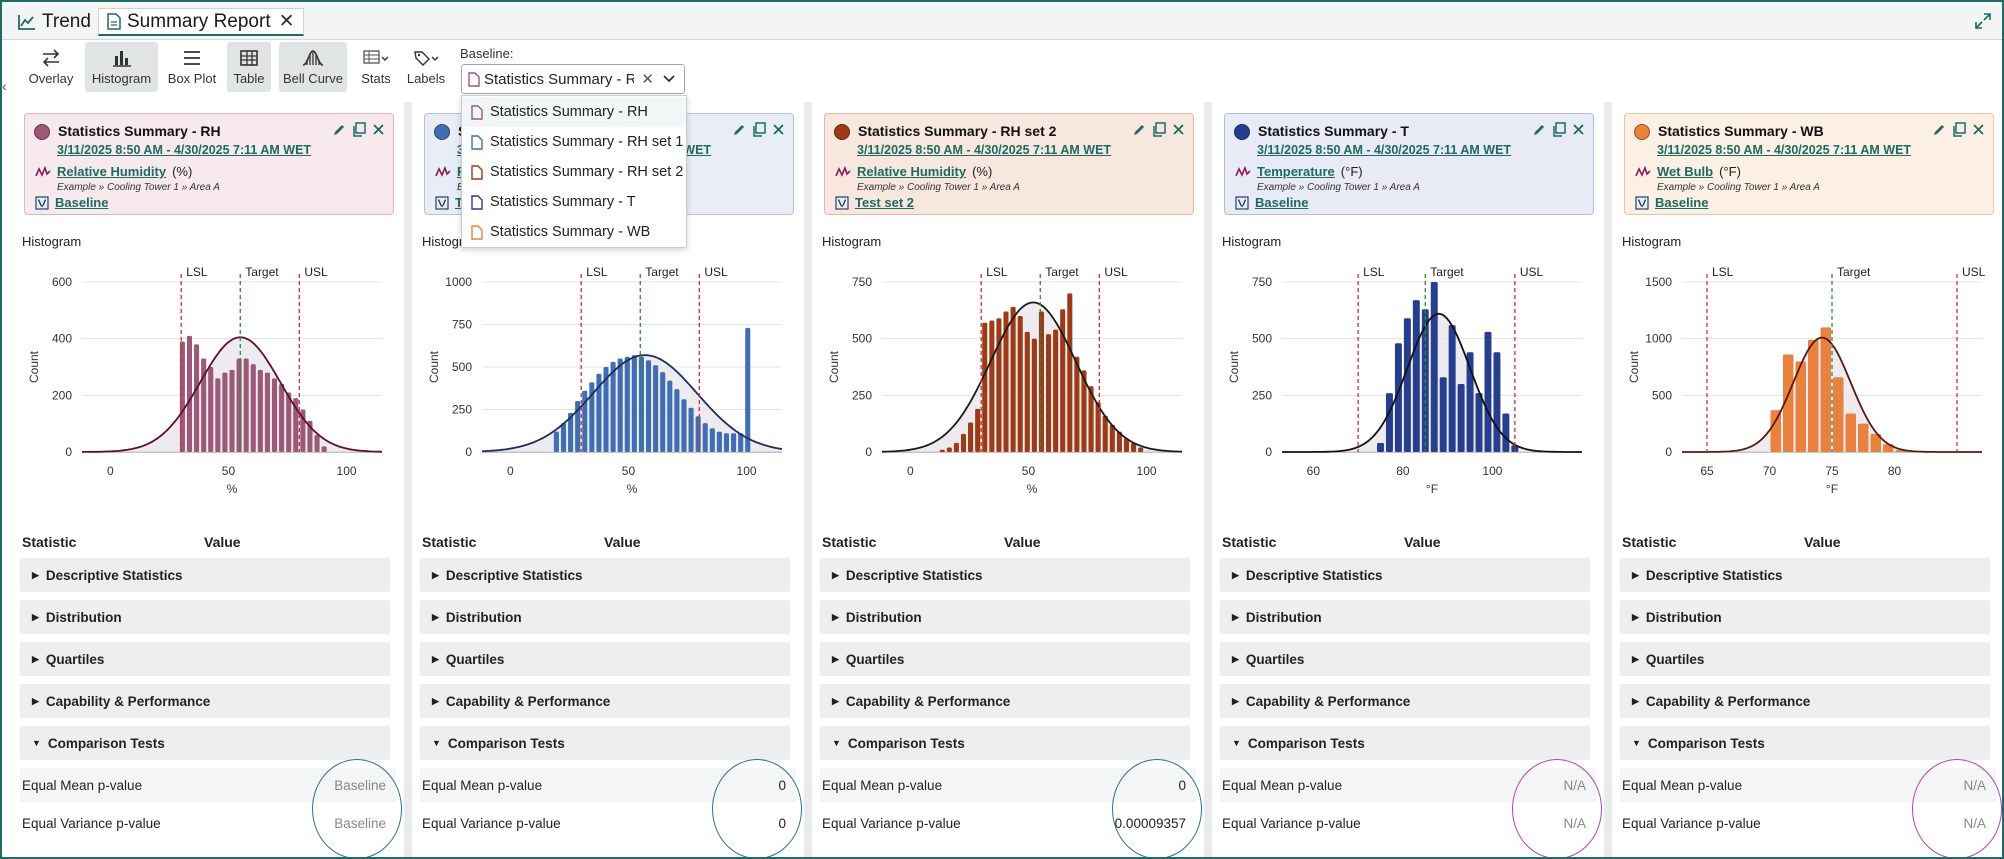  What do you see at coordinates (182, 171) in the screenshot?
I see `variable-unit: (%)` at bounding box center [182, 171].